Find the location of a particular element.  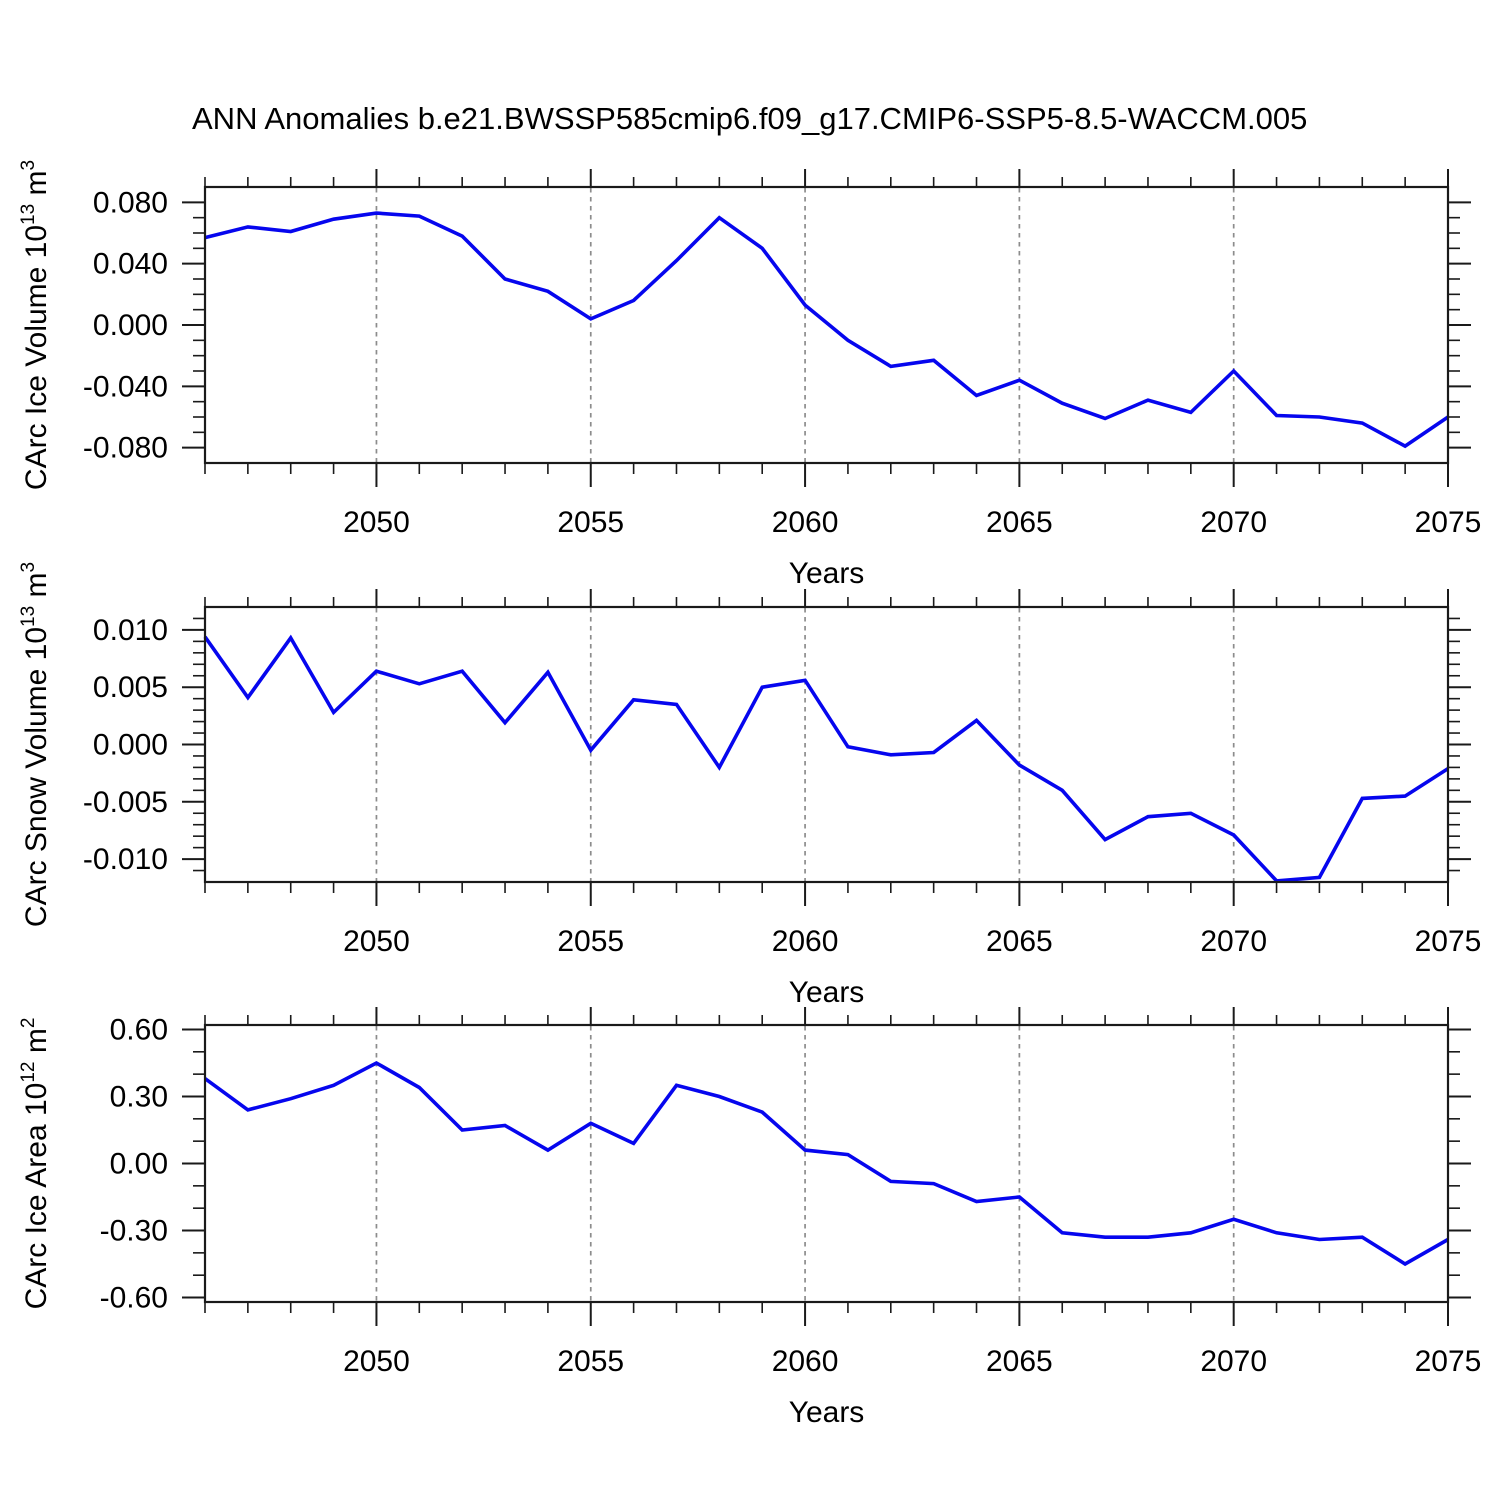

y-tick-label: -0.005 is located at coordinates (125, 802).